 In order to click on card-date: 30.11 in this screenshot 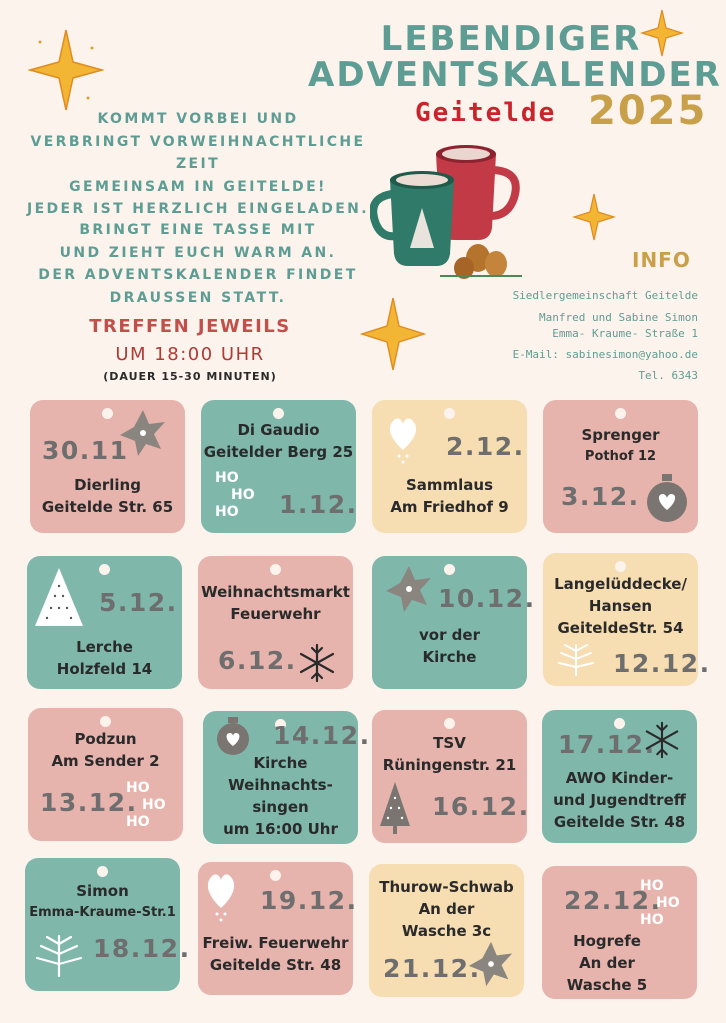, I will do `click(85, 450)`.